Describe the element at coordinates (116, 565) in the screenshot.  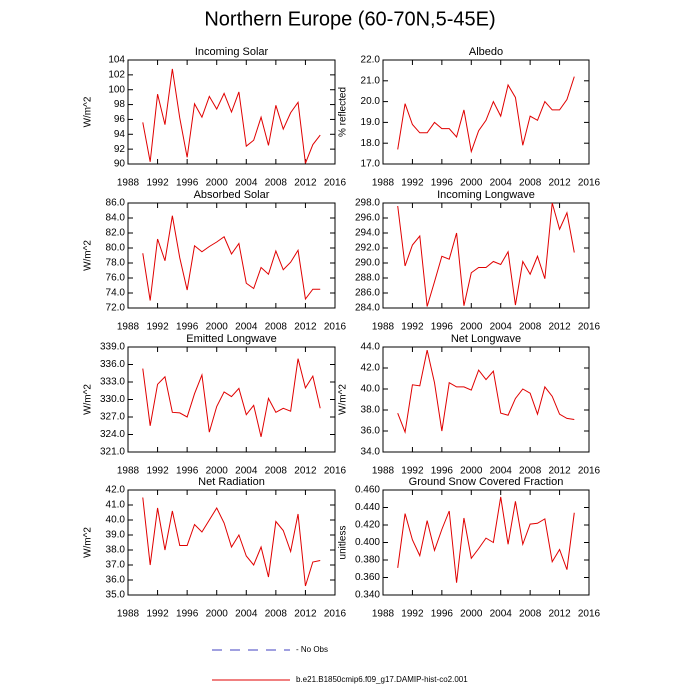
I see `y-tick-label: 37.0` at that location.